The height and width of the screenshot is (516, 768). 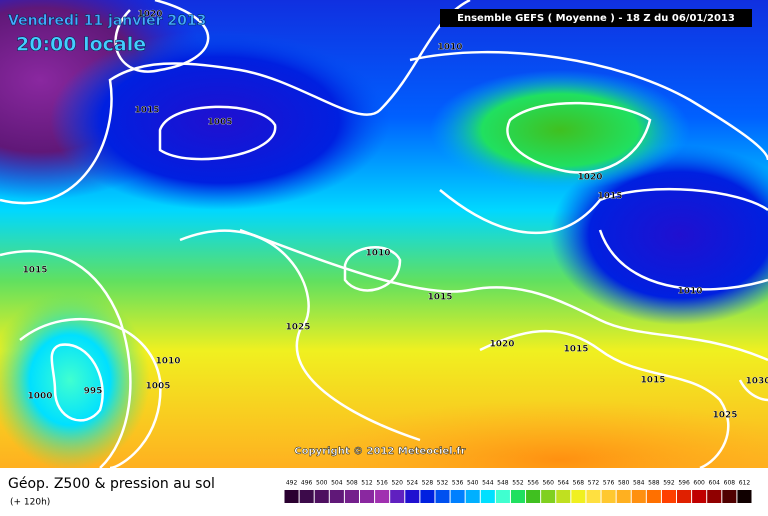 What do you see at coordinates (413, 483) in the screenshot?
I see `scale-label: 524` at bounding box center [413, 483].